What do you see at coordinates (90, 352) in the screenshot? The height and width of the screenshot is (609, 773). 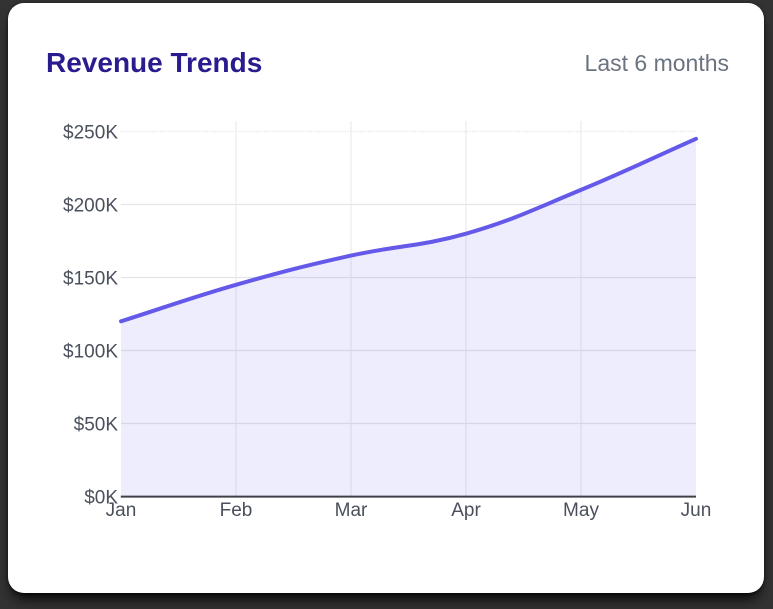 I see `svg-text: $100K` at bounding box center [90, 352].